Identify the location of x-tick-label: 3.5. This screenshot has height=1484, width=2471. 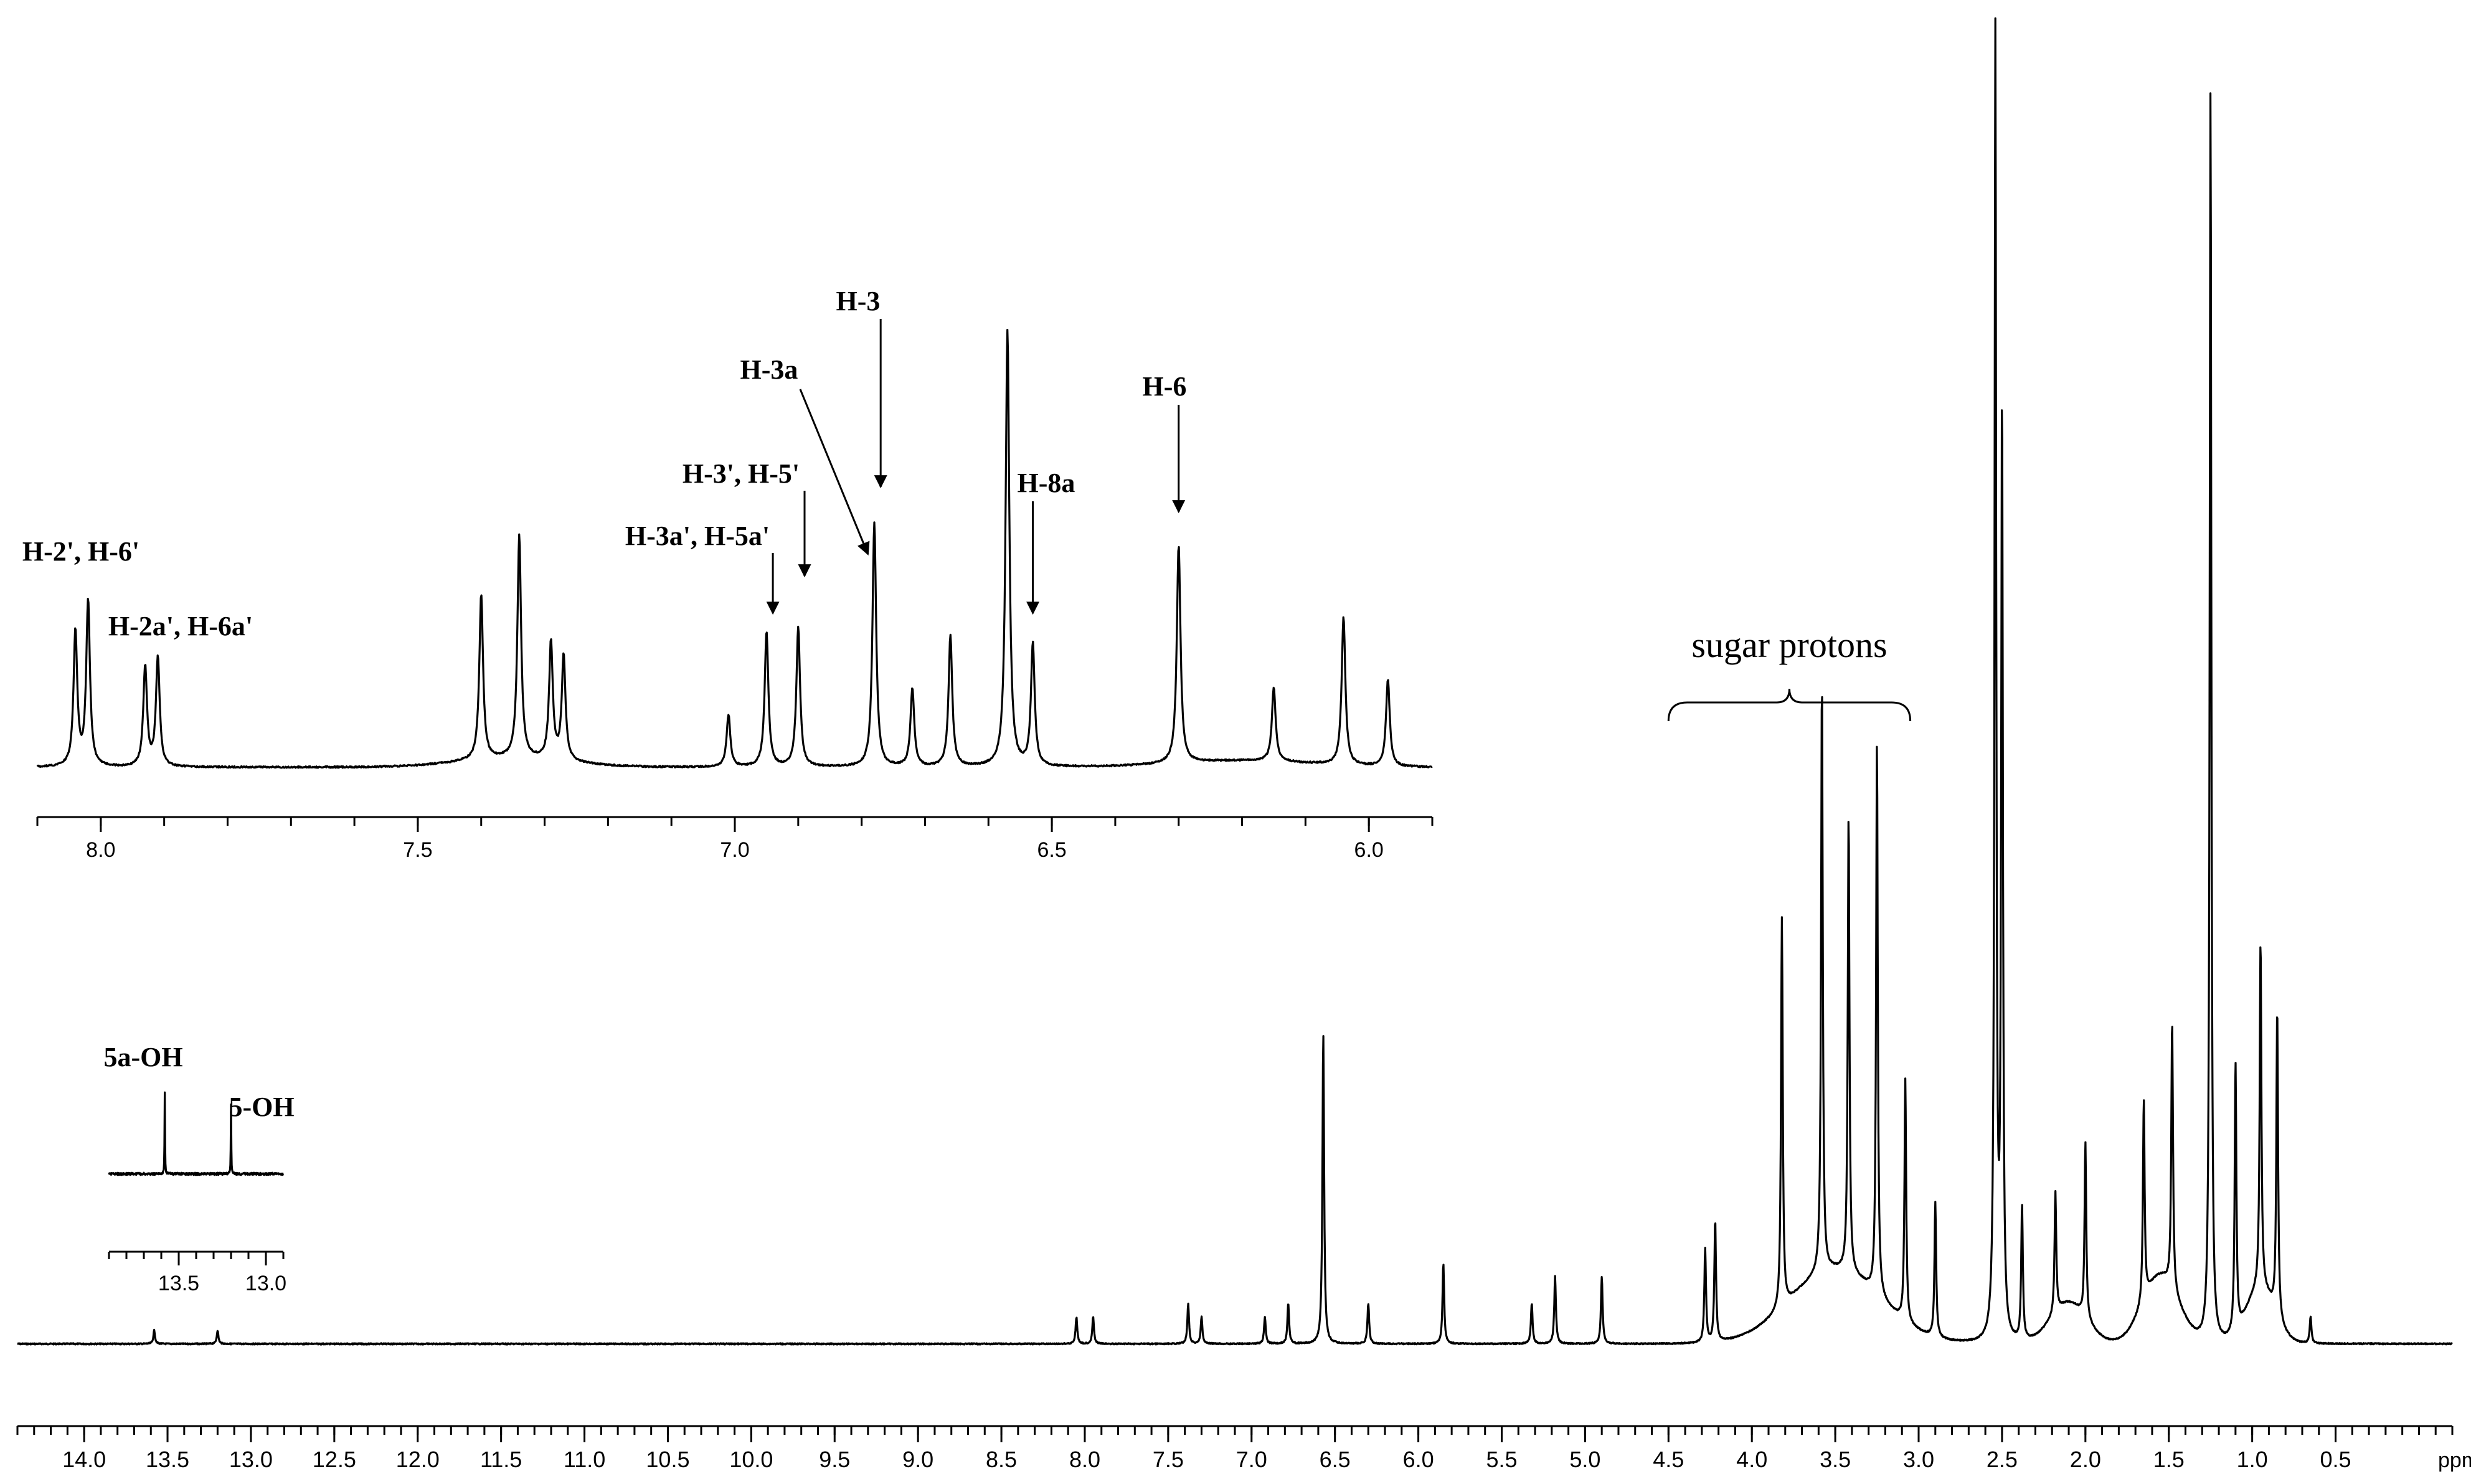
(1835, 1459).